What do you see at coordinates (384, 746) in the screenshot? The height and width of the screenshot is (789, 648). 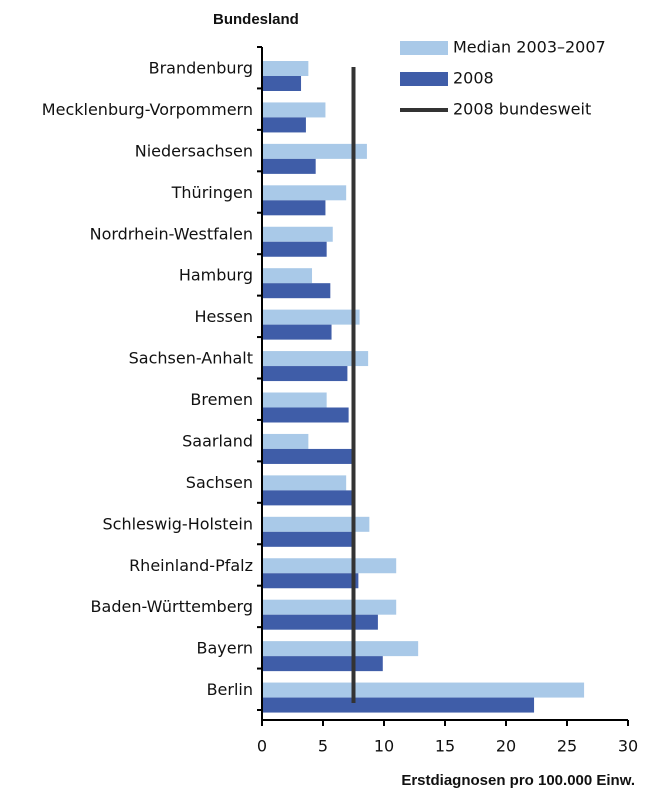 I see `x-tick-label: 10` at bounding box center [384, 746].